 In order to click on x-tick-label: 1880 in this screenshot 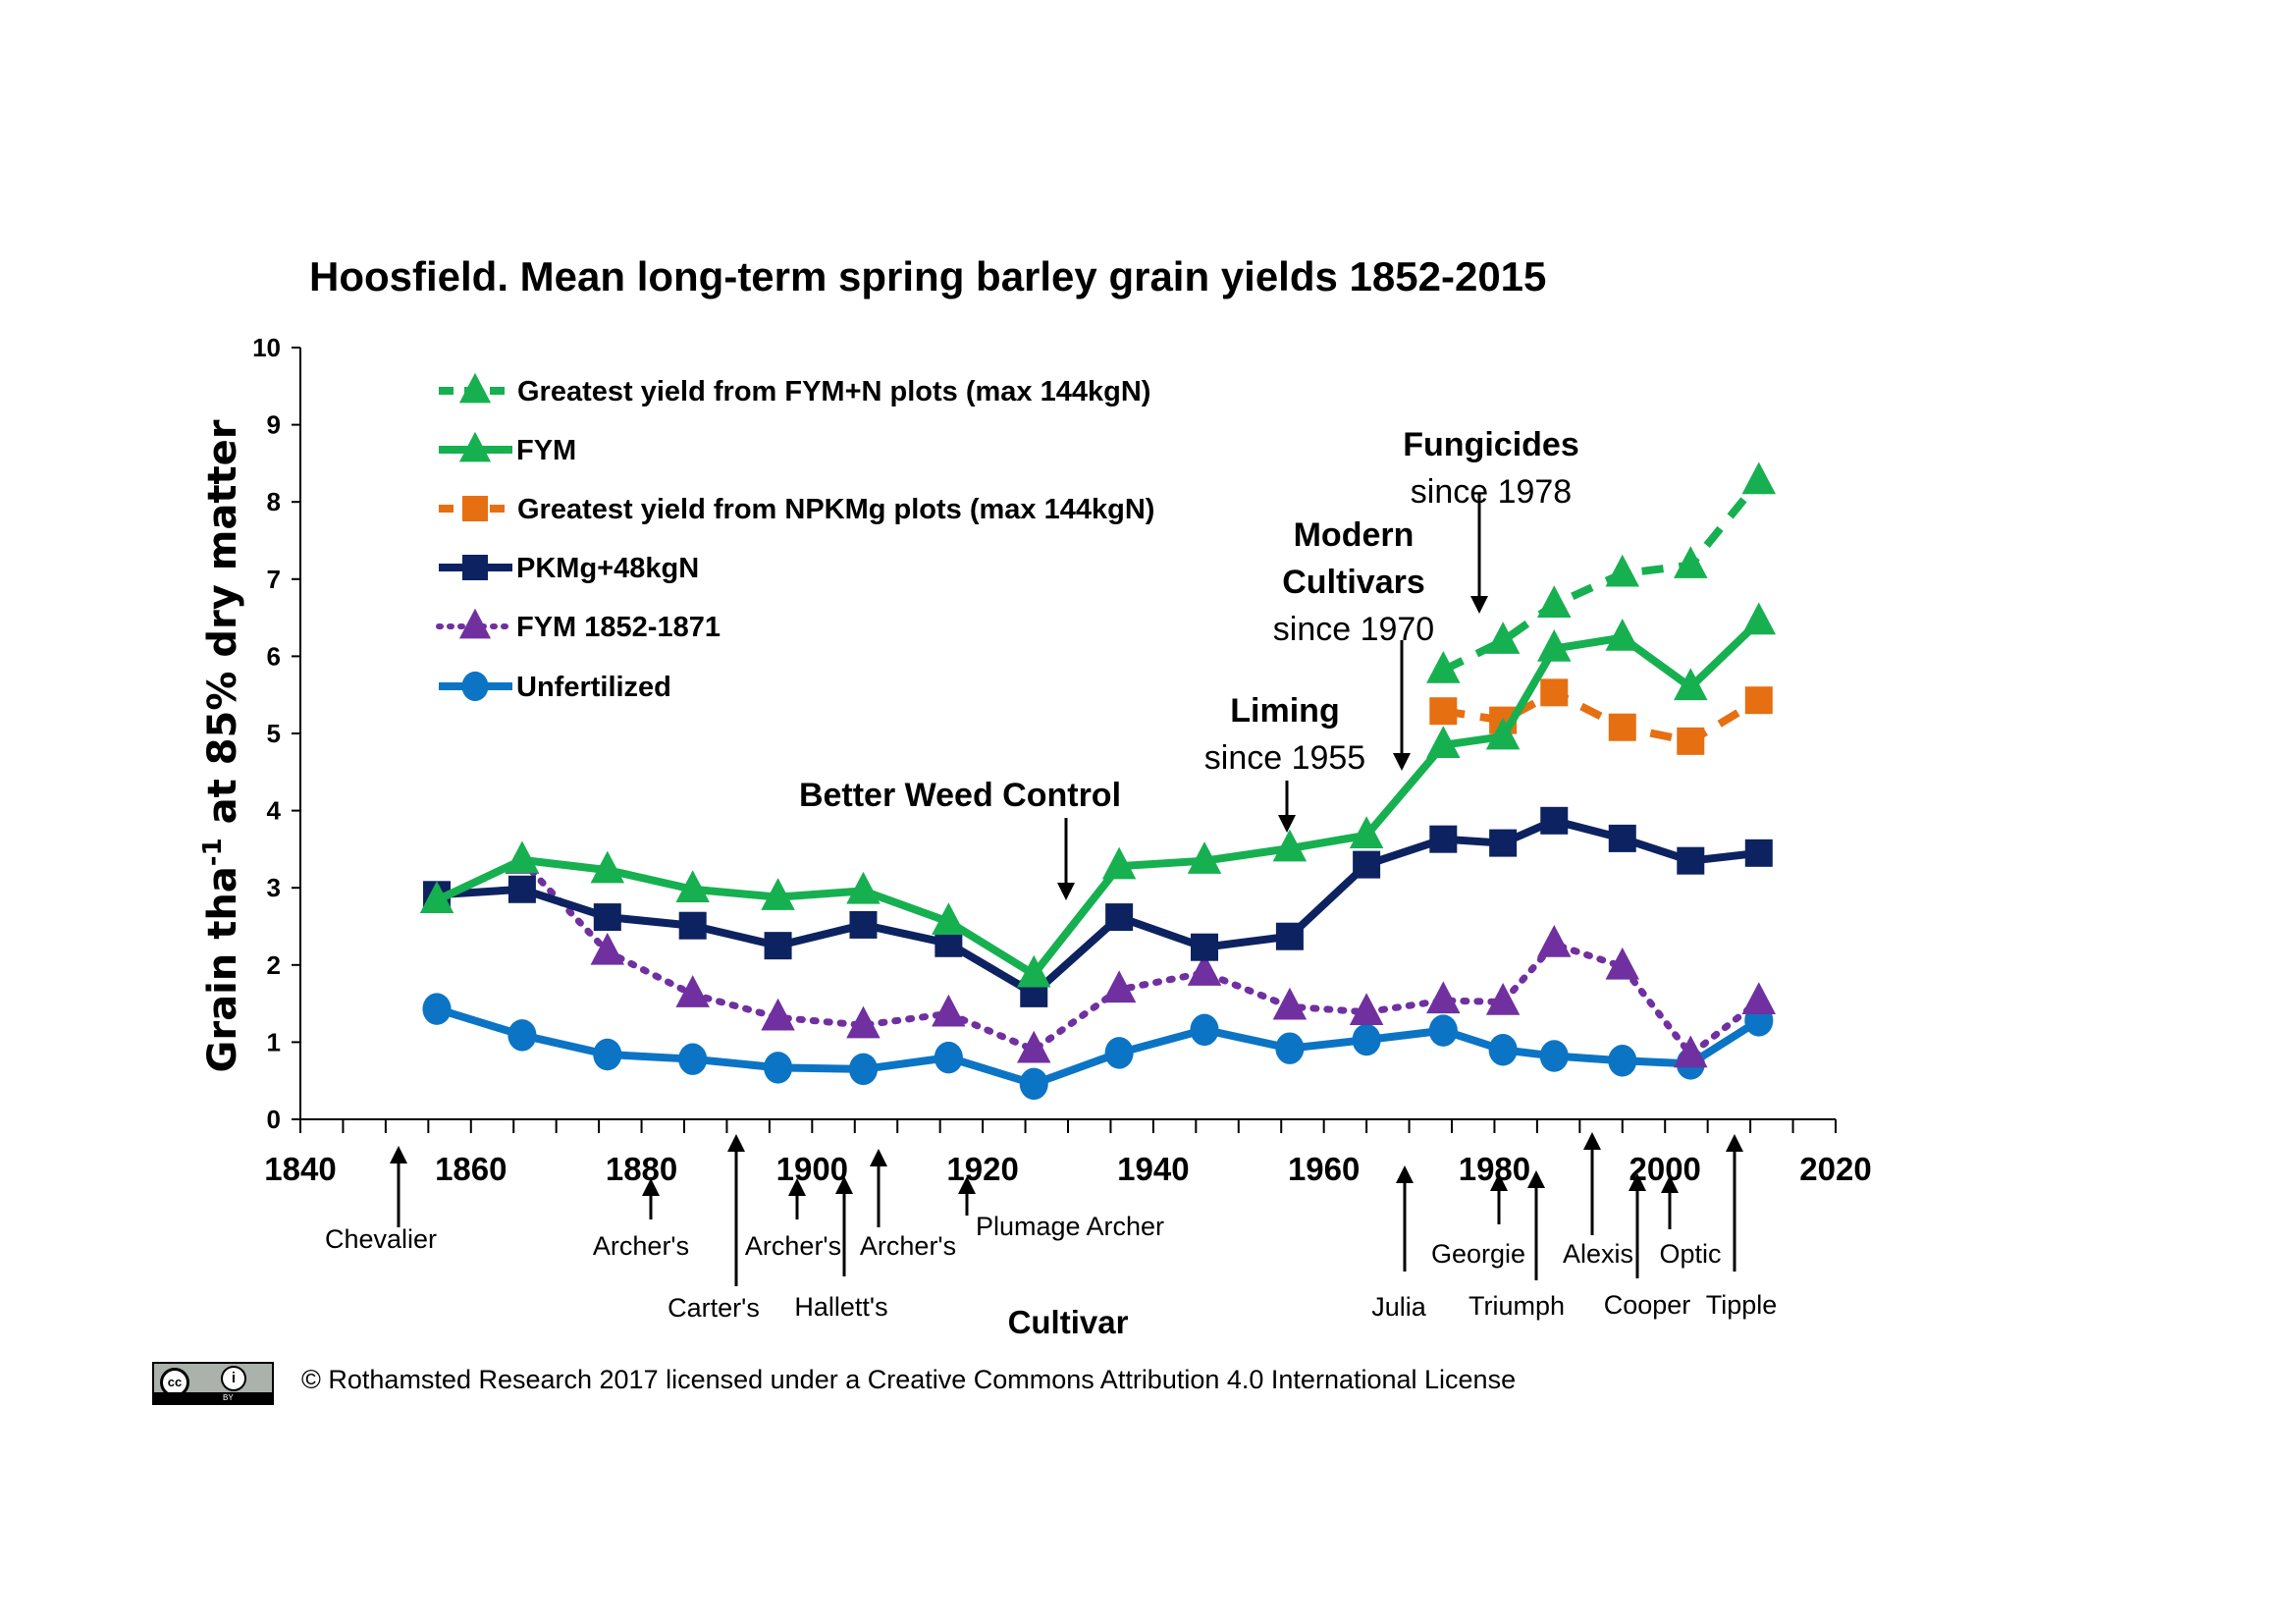, I will do `click(641, 1169)`.